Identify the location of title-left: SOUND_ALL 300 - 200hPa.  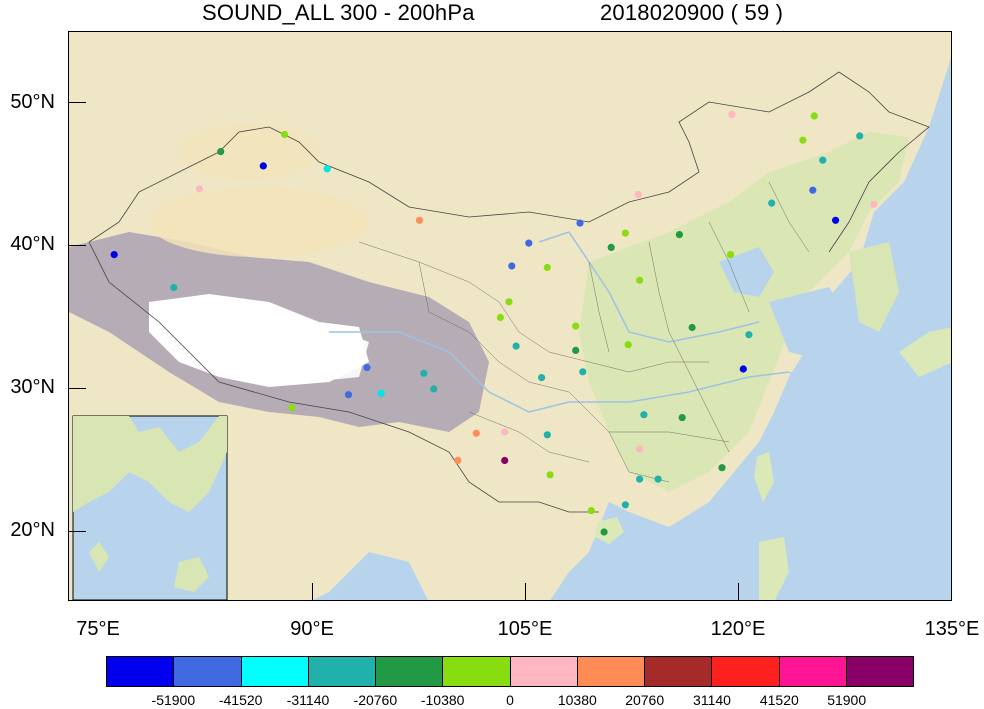
(338, 12).